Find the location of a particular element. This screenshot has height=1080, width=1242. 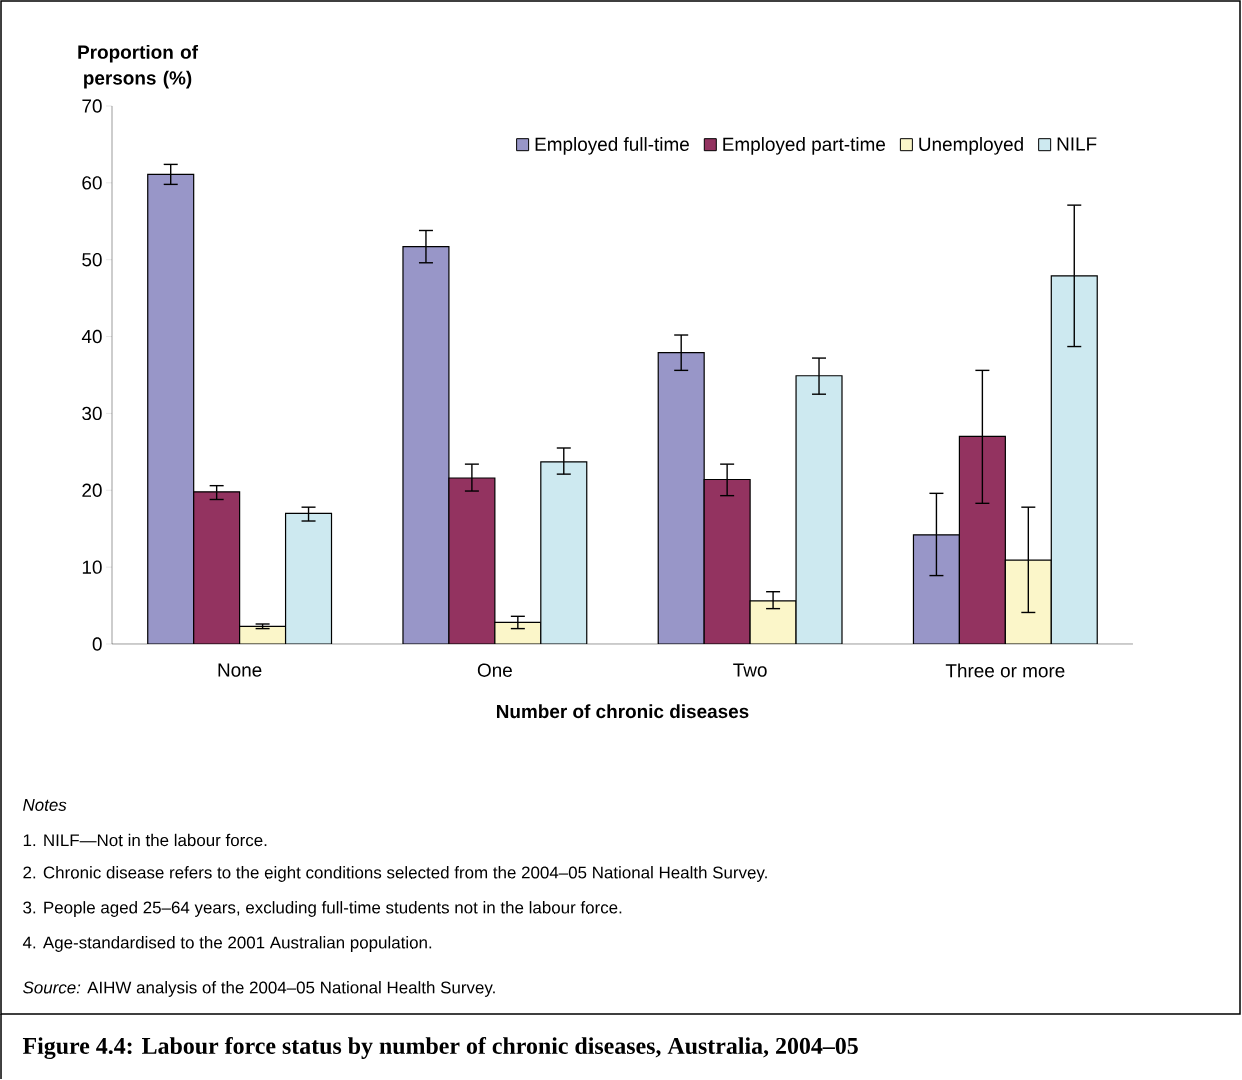

x-tick-label: Three or more is located at coordinates (1005, 670).